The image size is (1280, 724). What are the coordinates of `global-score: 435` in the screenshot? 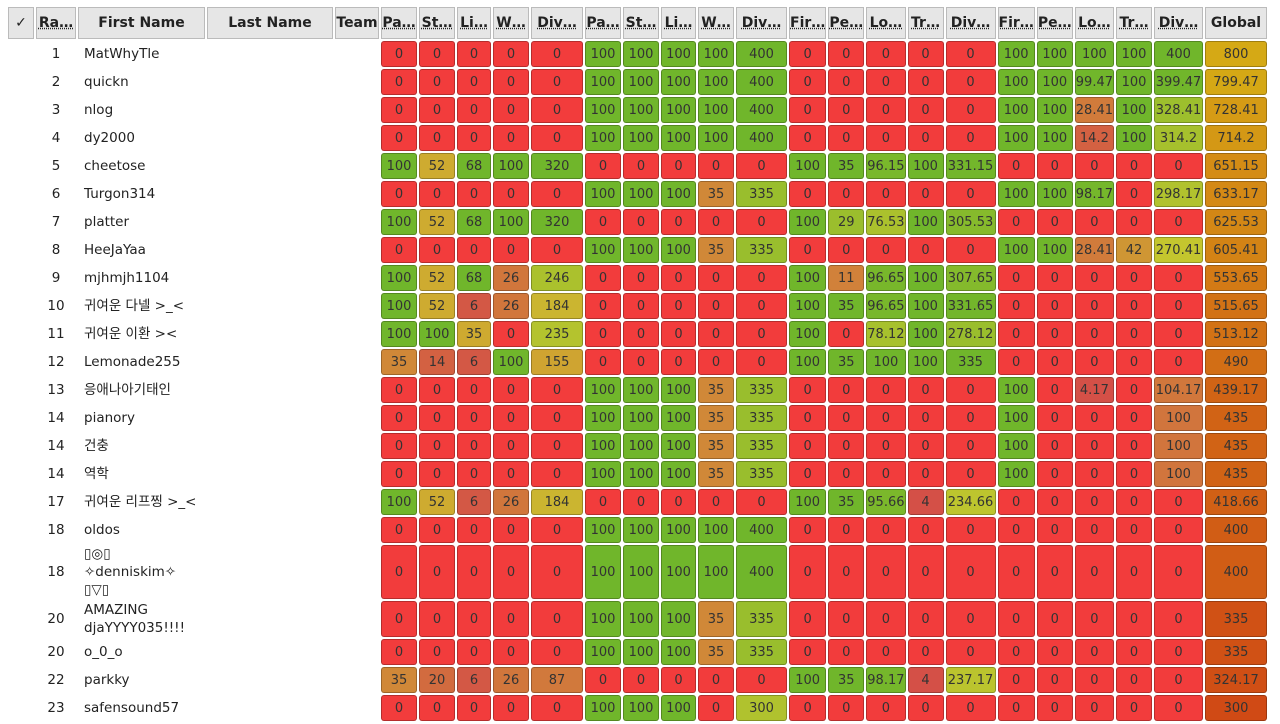 It's located at (1236, 474).